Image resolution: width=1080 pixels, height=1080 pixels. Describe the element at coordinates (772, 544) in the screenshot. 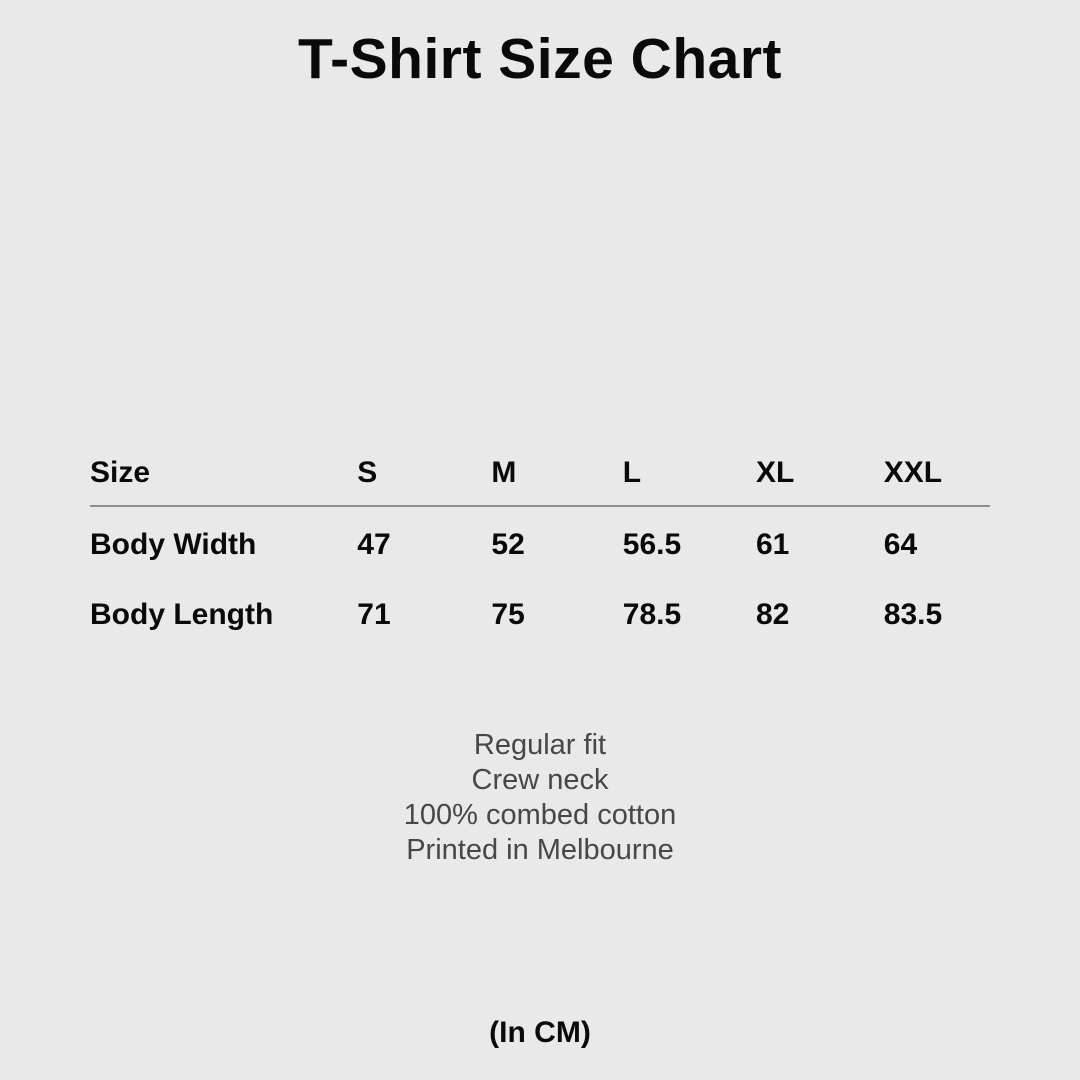

I see `body-width-xl: 61` at that location.